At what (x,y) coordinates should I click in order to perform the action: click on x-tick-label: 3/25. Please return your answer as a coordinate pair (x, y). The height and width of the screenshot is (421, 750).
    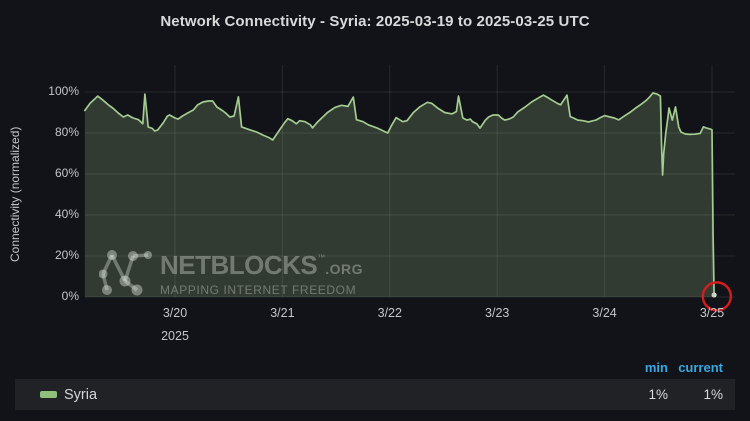
    Looking at the image, I should click on (712, 313).